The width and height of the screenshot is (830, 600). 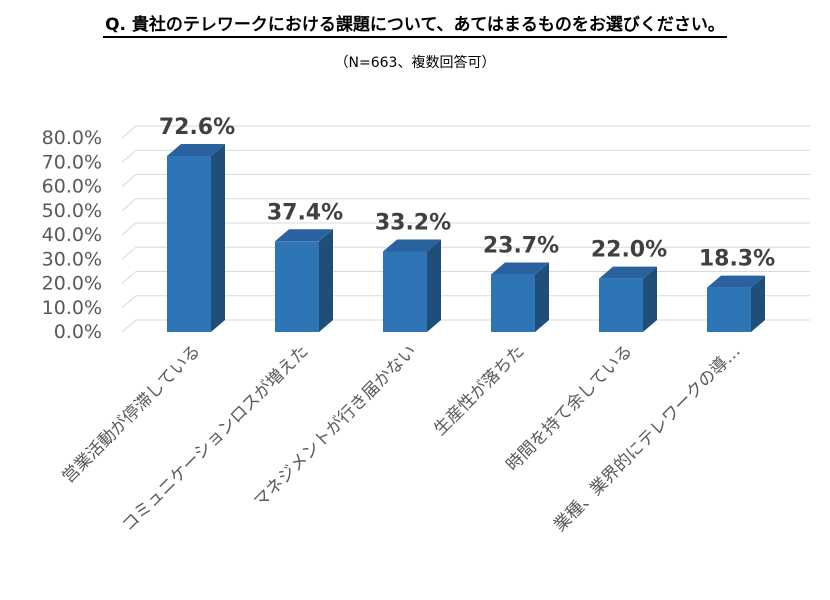 I want to click on question-title: Q. 貴社のテレワークにおける課題について、あてはまるものをお選びください。, so click(x=415, y=24).